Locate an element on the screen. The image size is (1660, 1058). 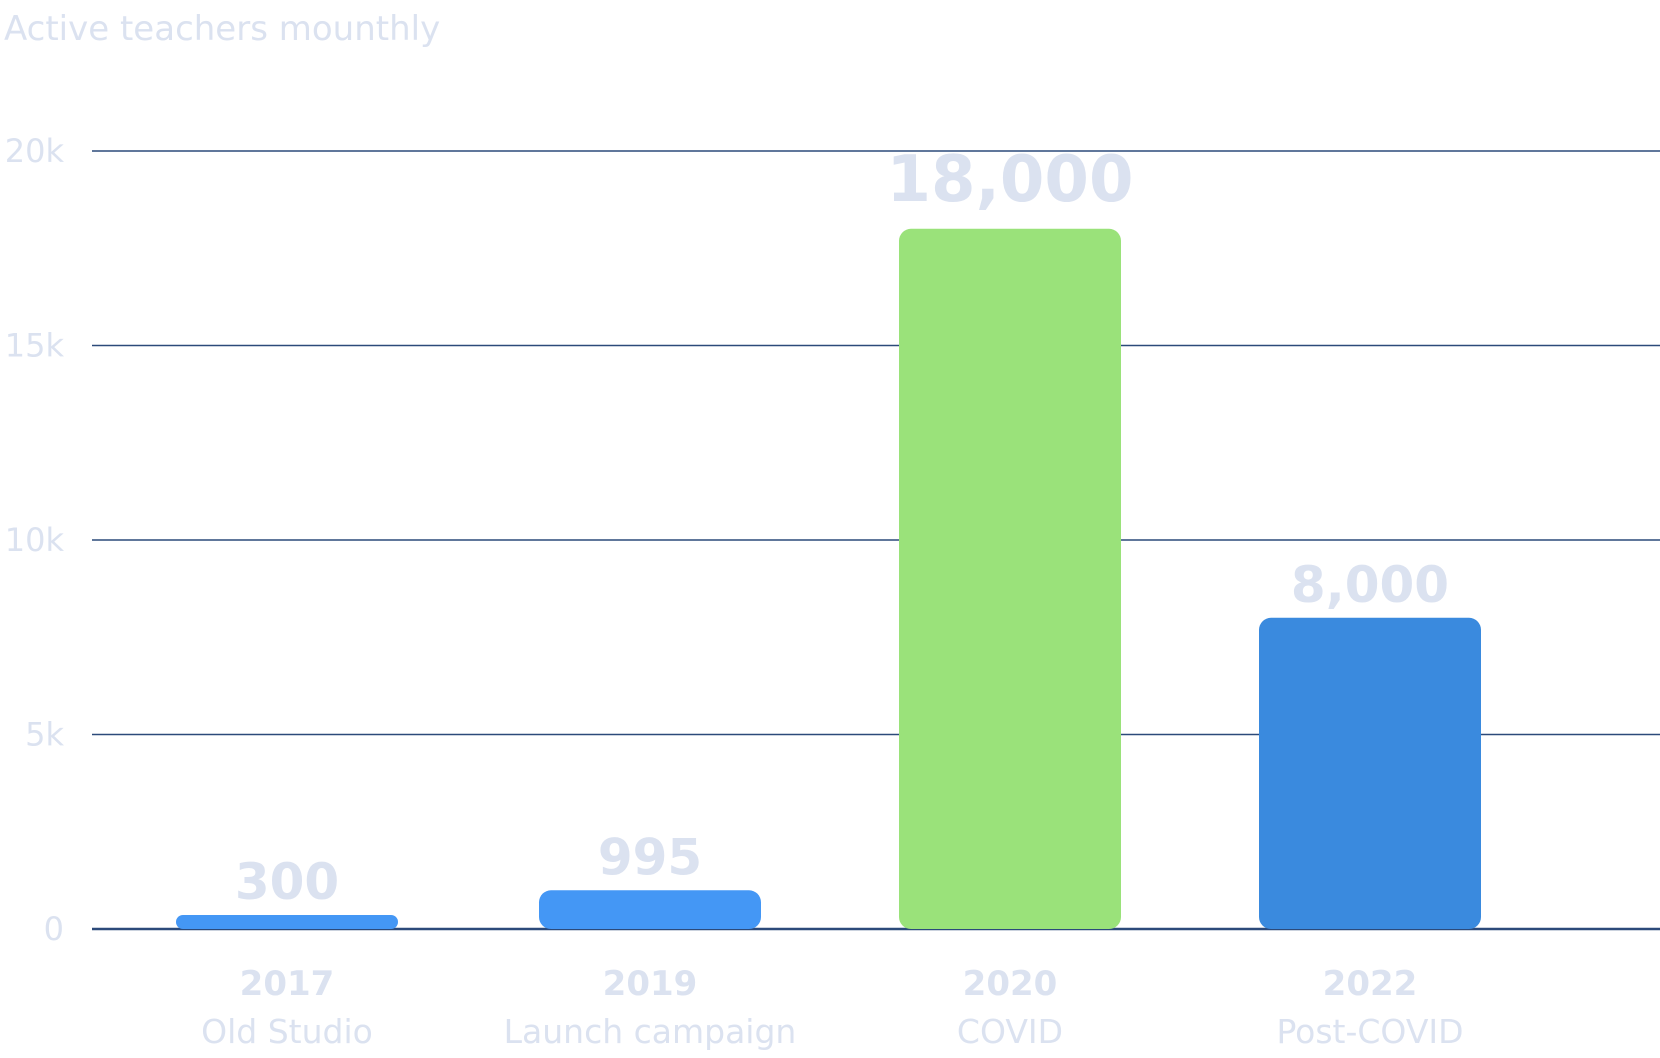
x-tick-sublabel-2019: Launch campaign is located at coordinates (650, 1031).